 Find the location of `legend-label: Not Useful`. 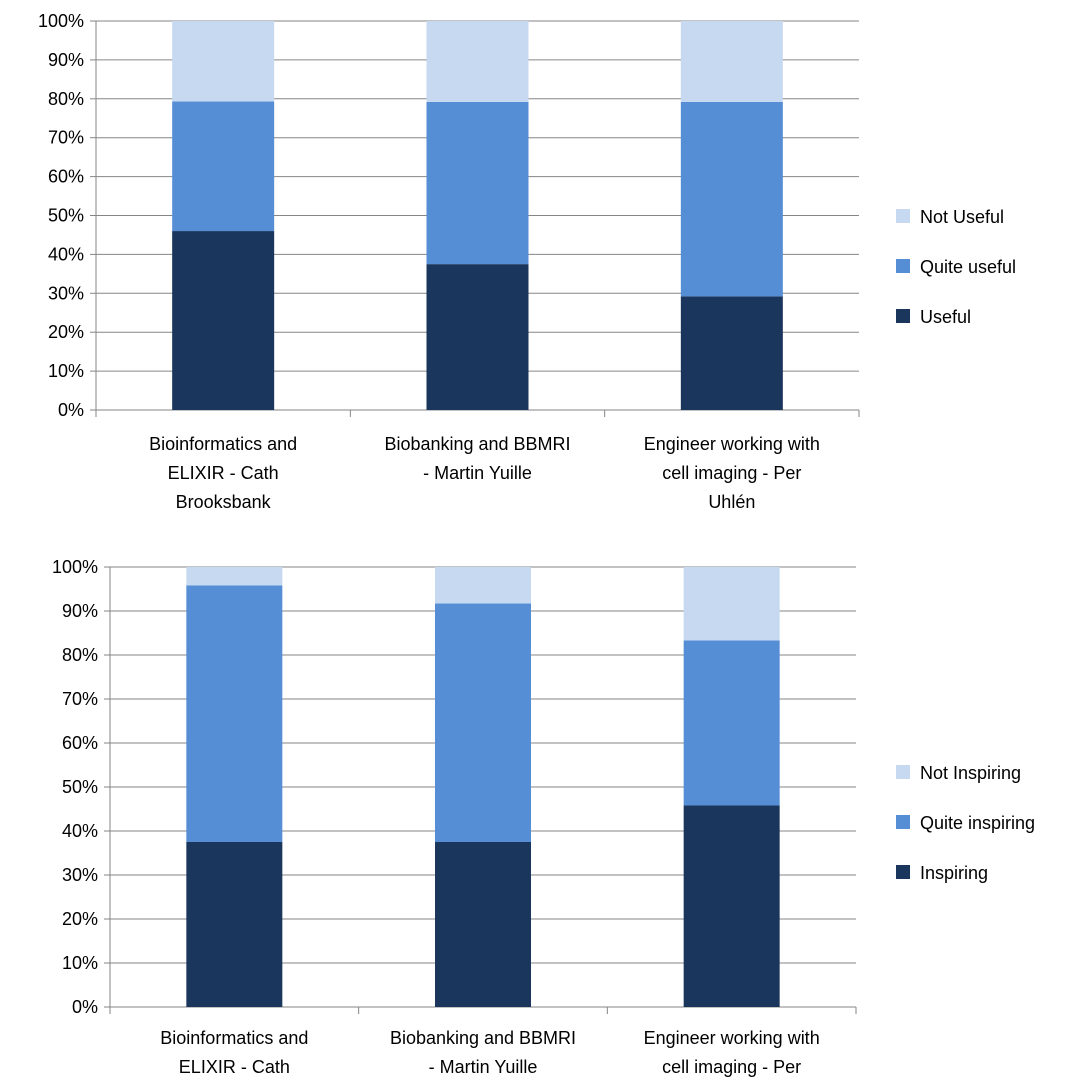

legend-label: Not Useful is located at coordinates (962, 217).